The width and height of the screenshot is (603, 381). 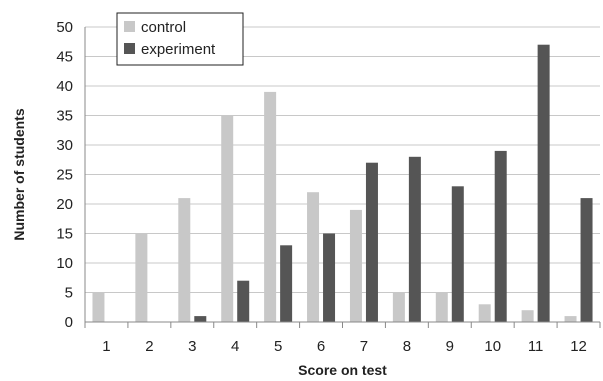 What do you see at coordinates (163, 27) in the screenshot?
I see `legend-label-control: control` at bounding box center [163, 27].